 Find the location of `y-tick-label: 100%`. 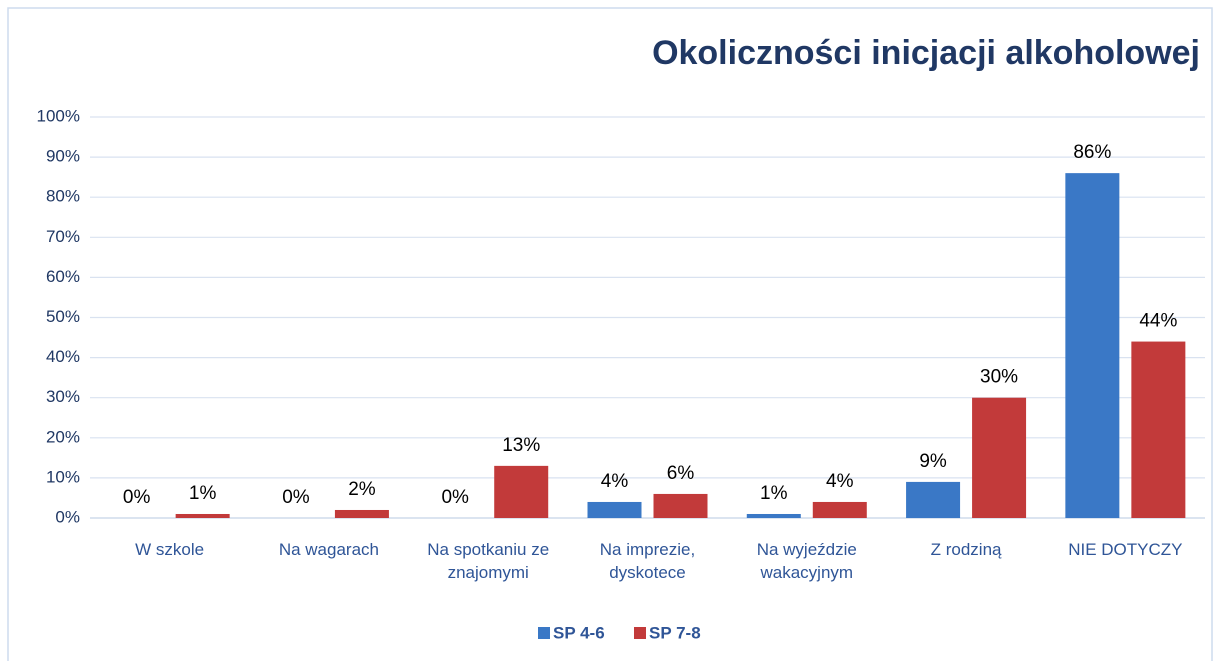

y-tick-label: 100% is located at coordinates (58, 115).